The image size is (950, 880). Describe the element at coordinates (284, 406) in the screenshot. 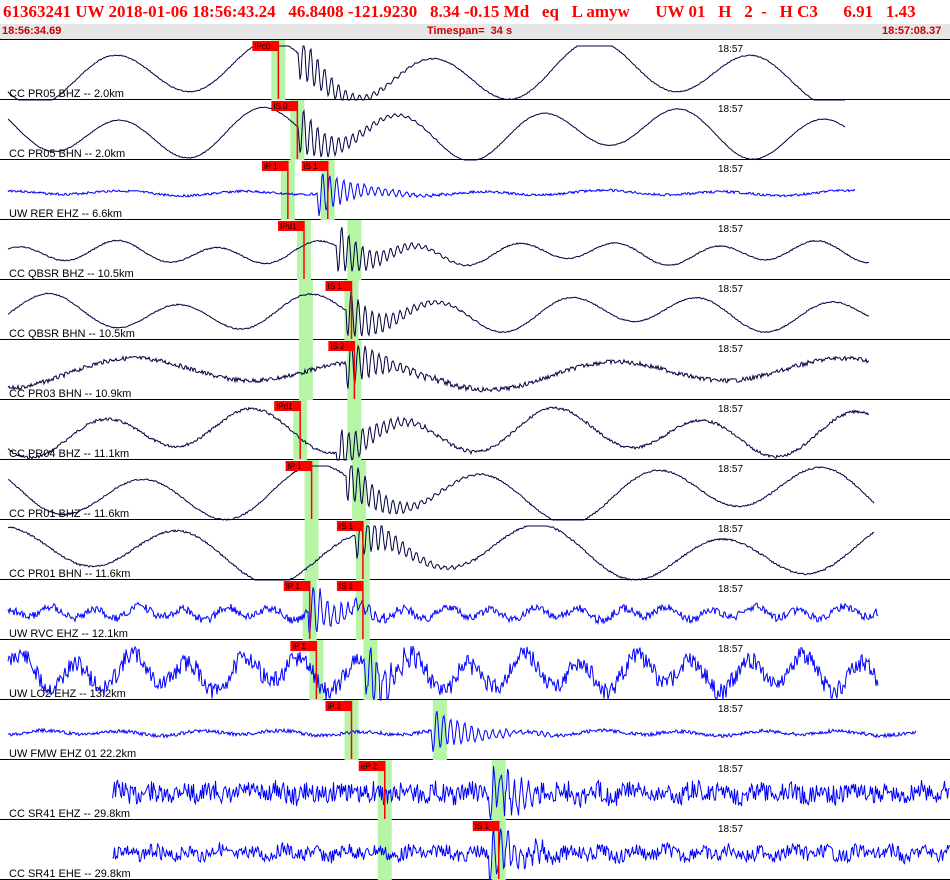

I see `pick-label: IPd1` at that location.